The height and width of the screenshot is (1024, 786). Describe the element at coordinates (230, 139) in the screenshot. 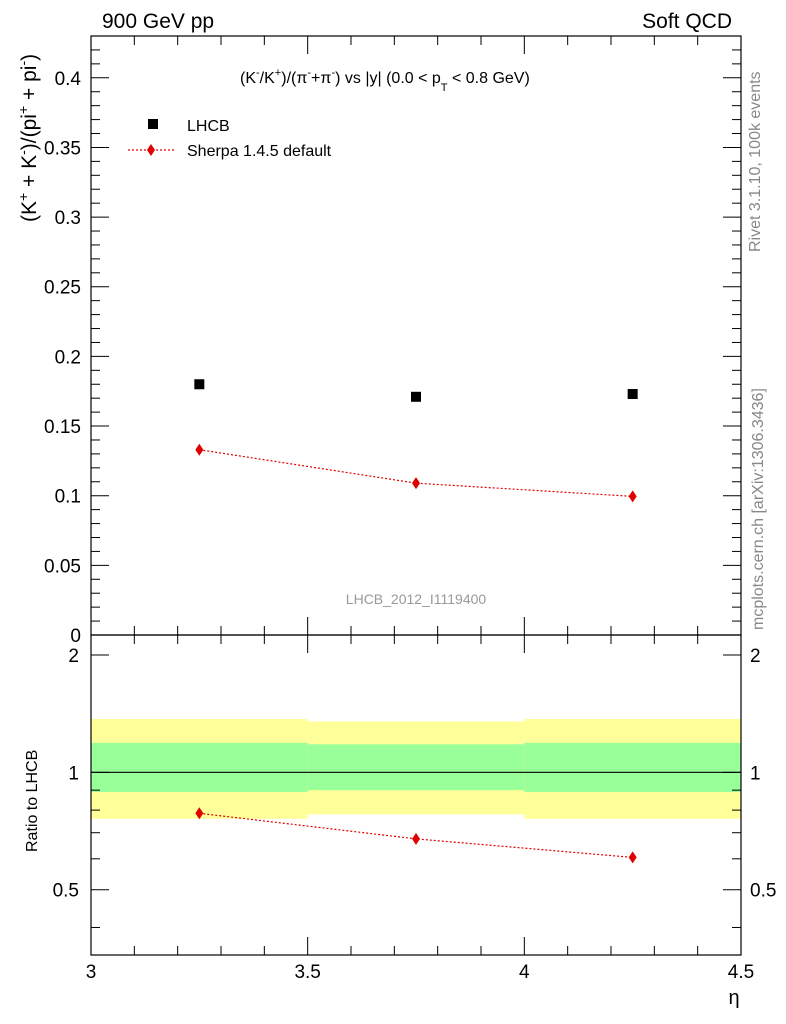

I see `legend: LHCB Sherpa 1.4.5 default` at that location.